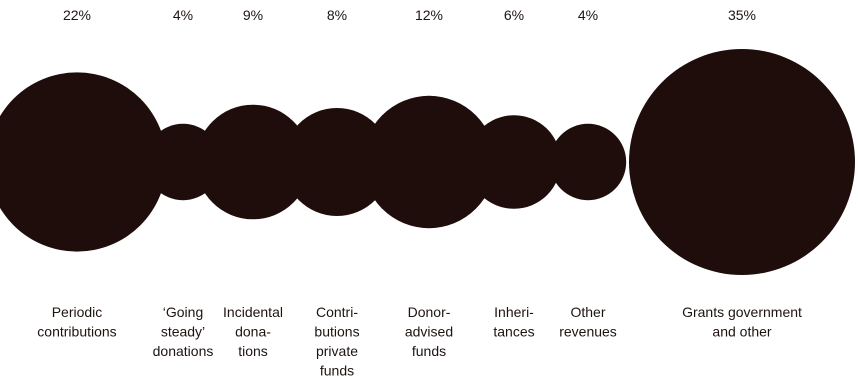 Image resolution: width=858 pixels, height=377 pixels. I want to click on value-label-2: 9%, so click(253, 15).